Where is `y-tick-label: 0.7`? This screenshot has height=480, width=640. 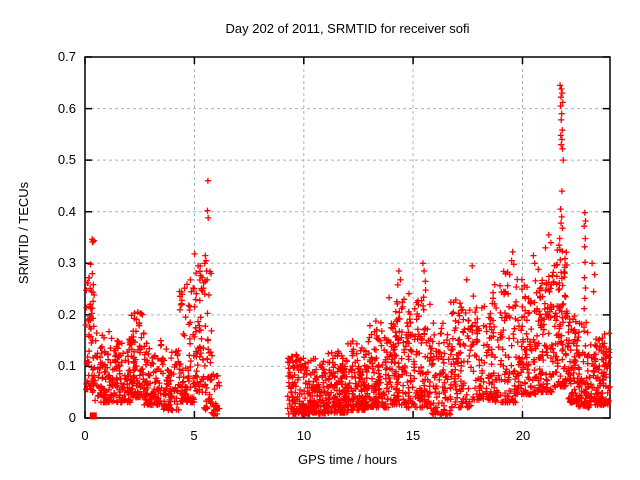
y-tick-label: 0.7 is located at coordinates (66, 56).